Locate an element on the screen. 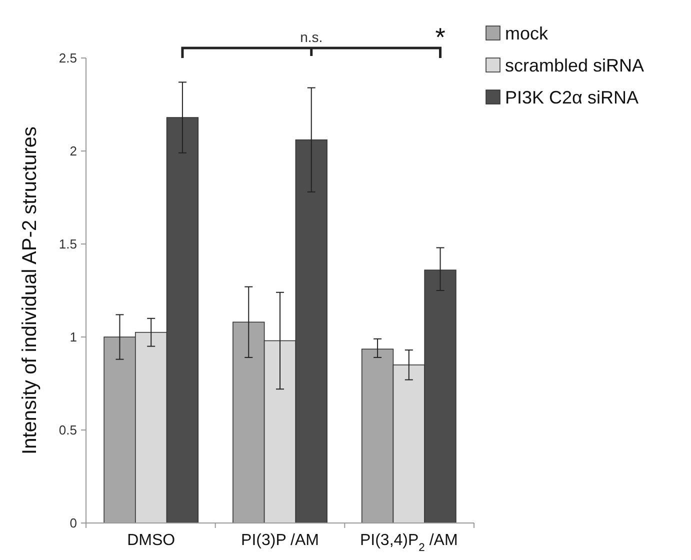 Image resolution: width=691 pixels, height=560 pixels. x-tick-label: PI(3)P /AM is located at coordinates (280, 540).